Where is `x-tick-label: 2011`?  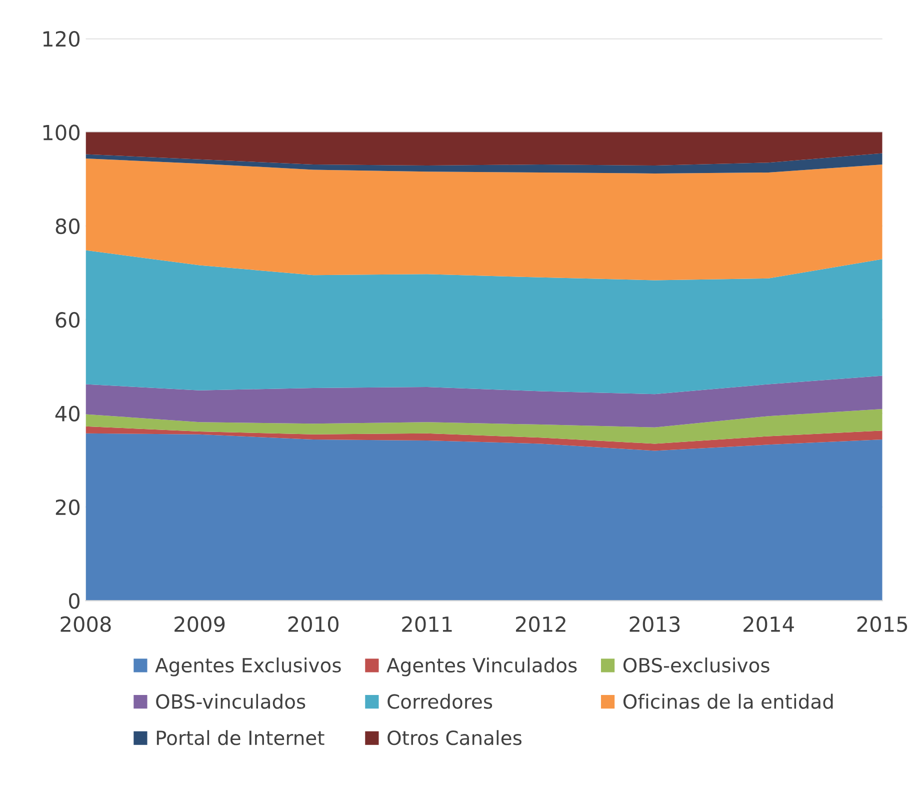 x-tick-label: 2011 is located at coordinates (427, 624).